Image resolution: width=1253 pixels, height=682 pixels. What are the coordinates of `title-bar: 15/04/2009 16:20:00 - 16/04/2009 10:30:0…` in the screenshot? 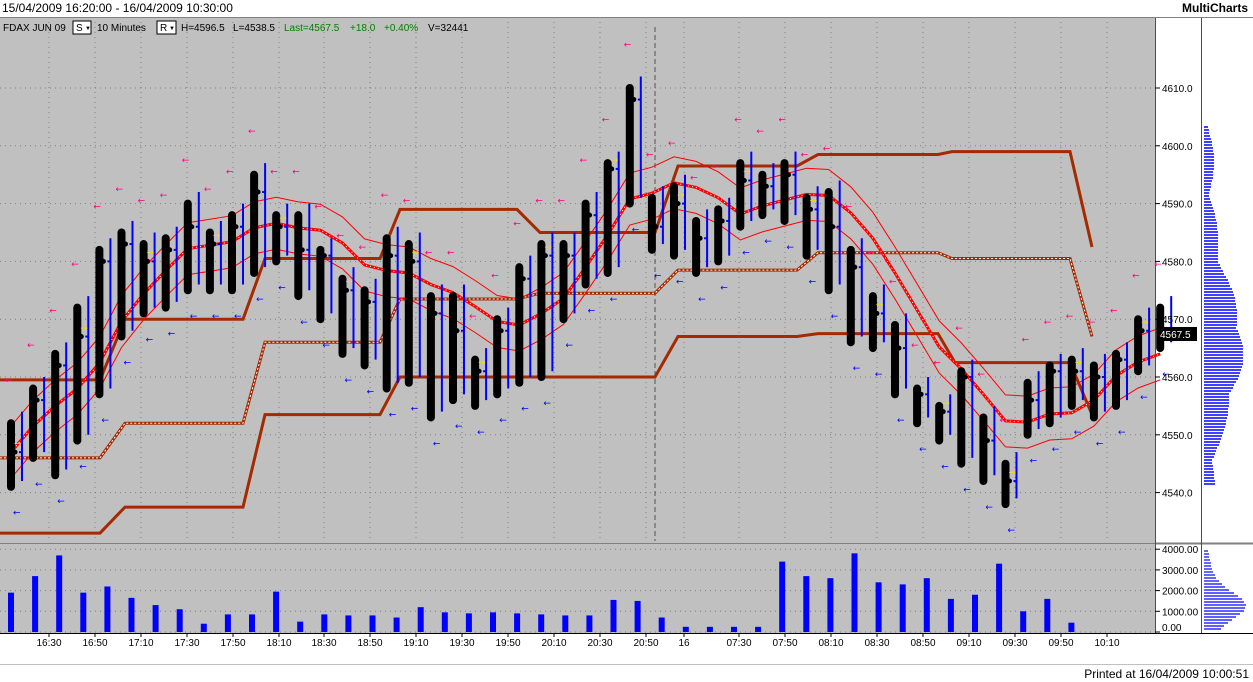 It's located at (626, 9).